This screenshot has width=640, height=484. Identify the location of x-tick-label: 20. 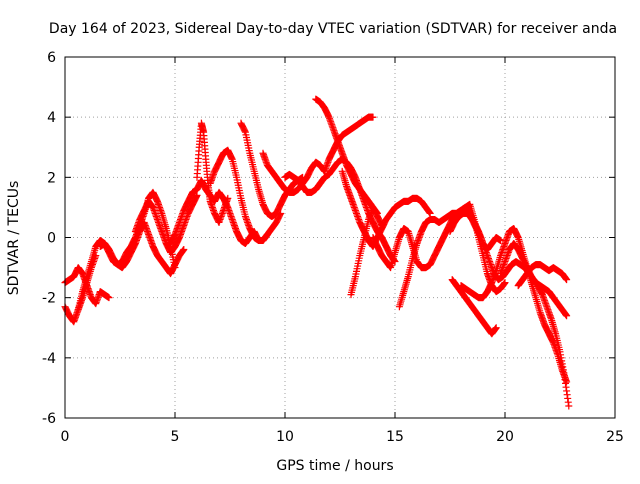
(505, 437).